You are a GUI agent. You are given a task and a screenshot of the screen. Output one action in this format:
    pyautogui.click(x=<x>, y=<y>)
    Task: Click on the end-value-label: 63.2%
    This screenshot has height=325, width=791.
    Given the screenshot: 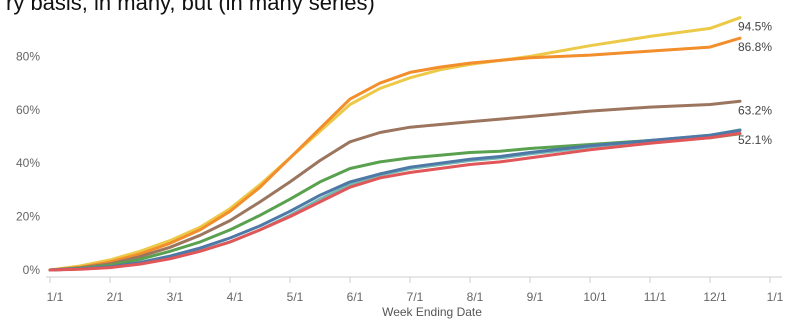 What is the action you would take?
    pyautogui.click(x=755, y=110)
    